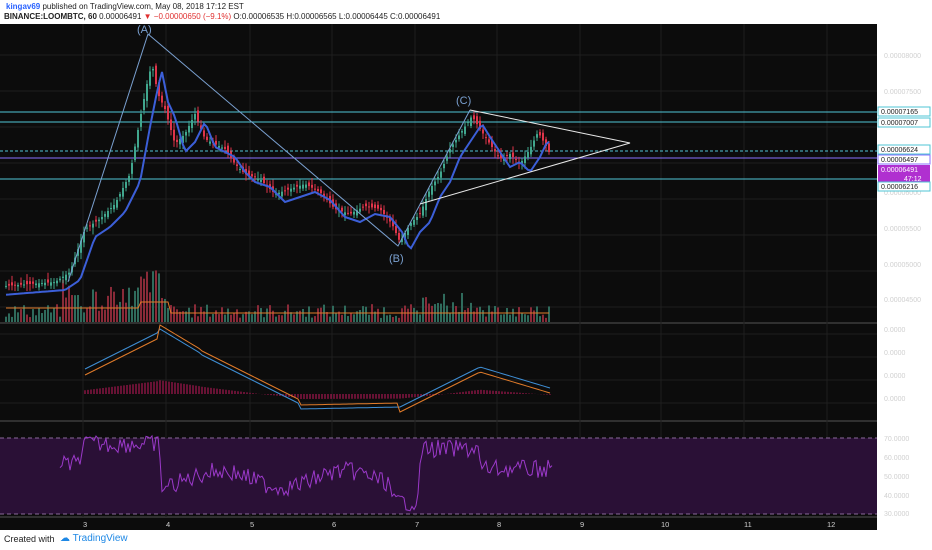  Describe the element at coordinates (23, 6) in the screenshot. I see `author-link: kingav69` at that location.